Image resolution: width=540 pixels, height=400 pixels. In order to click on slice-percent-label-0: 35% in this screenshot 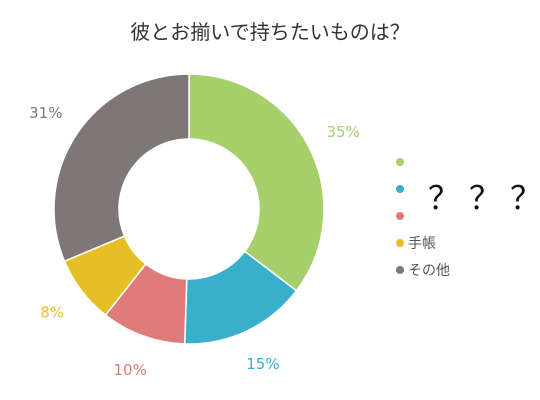, I will do `click(342, 132)`.